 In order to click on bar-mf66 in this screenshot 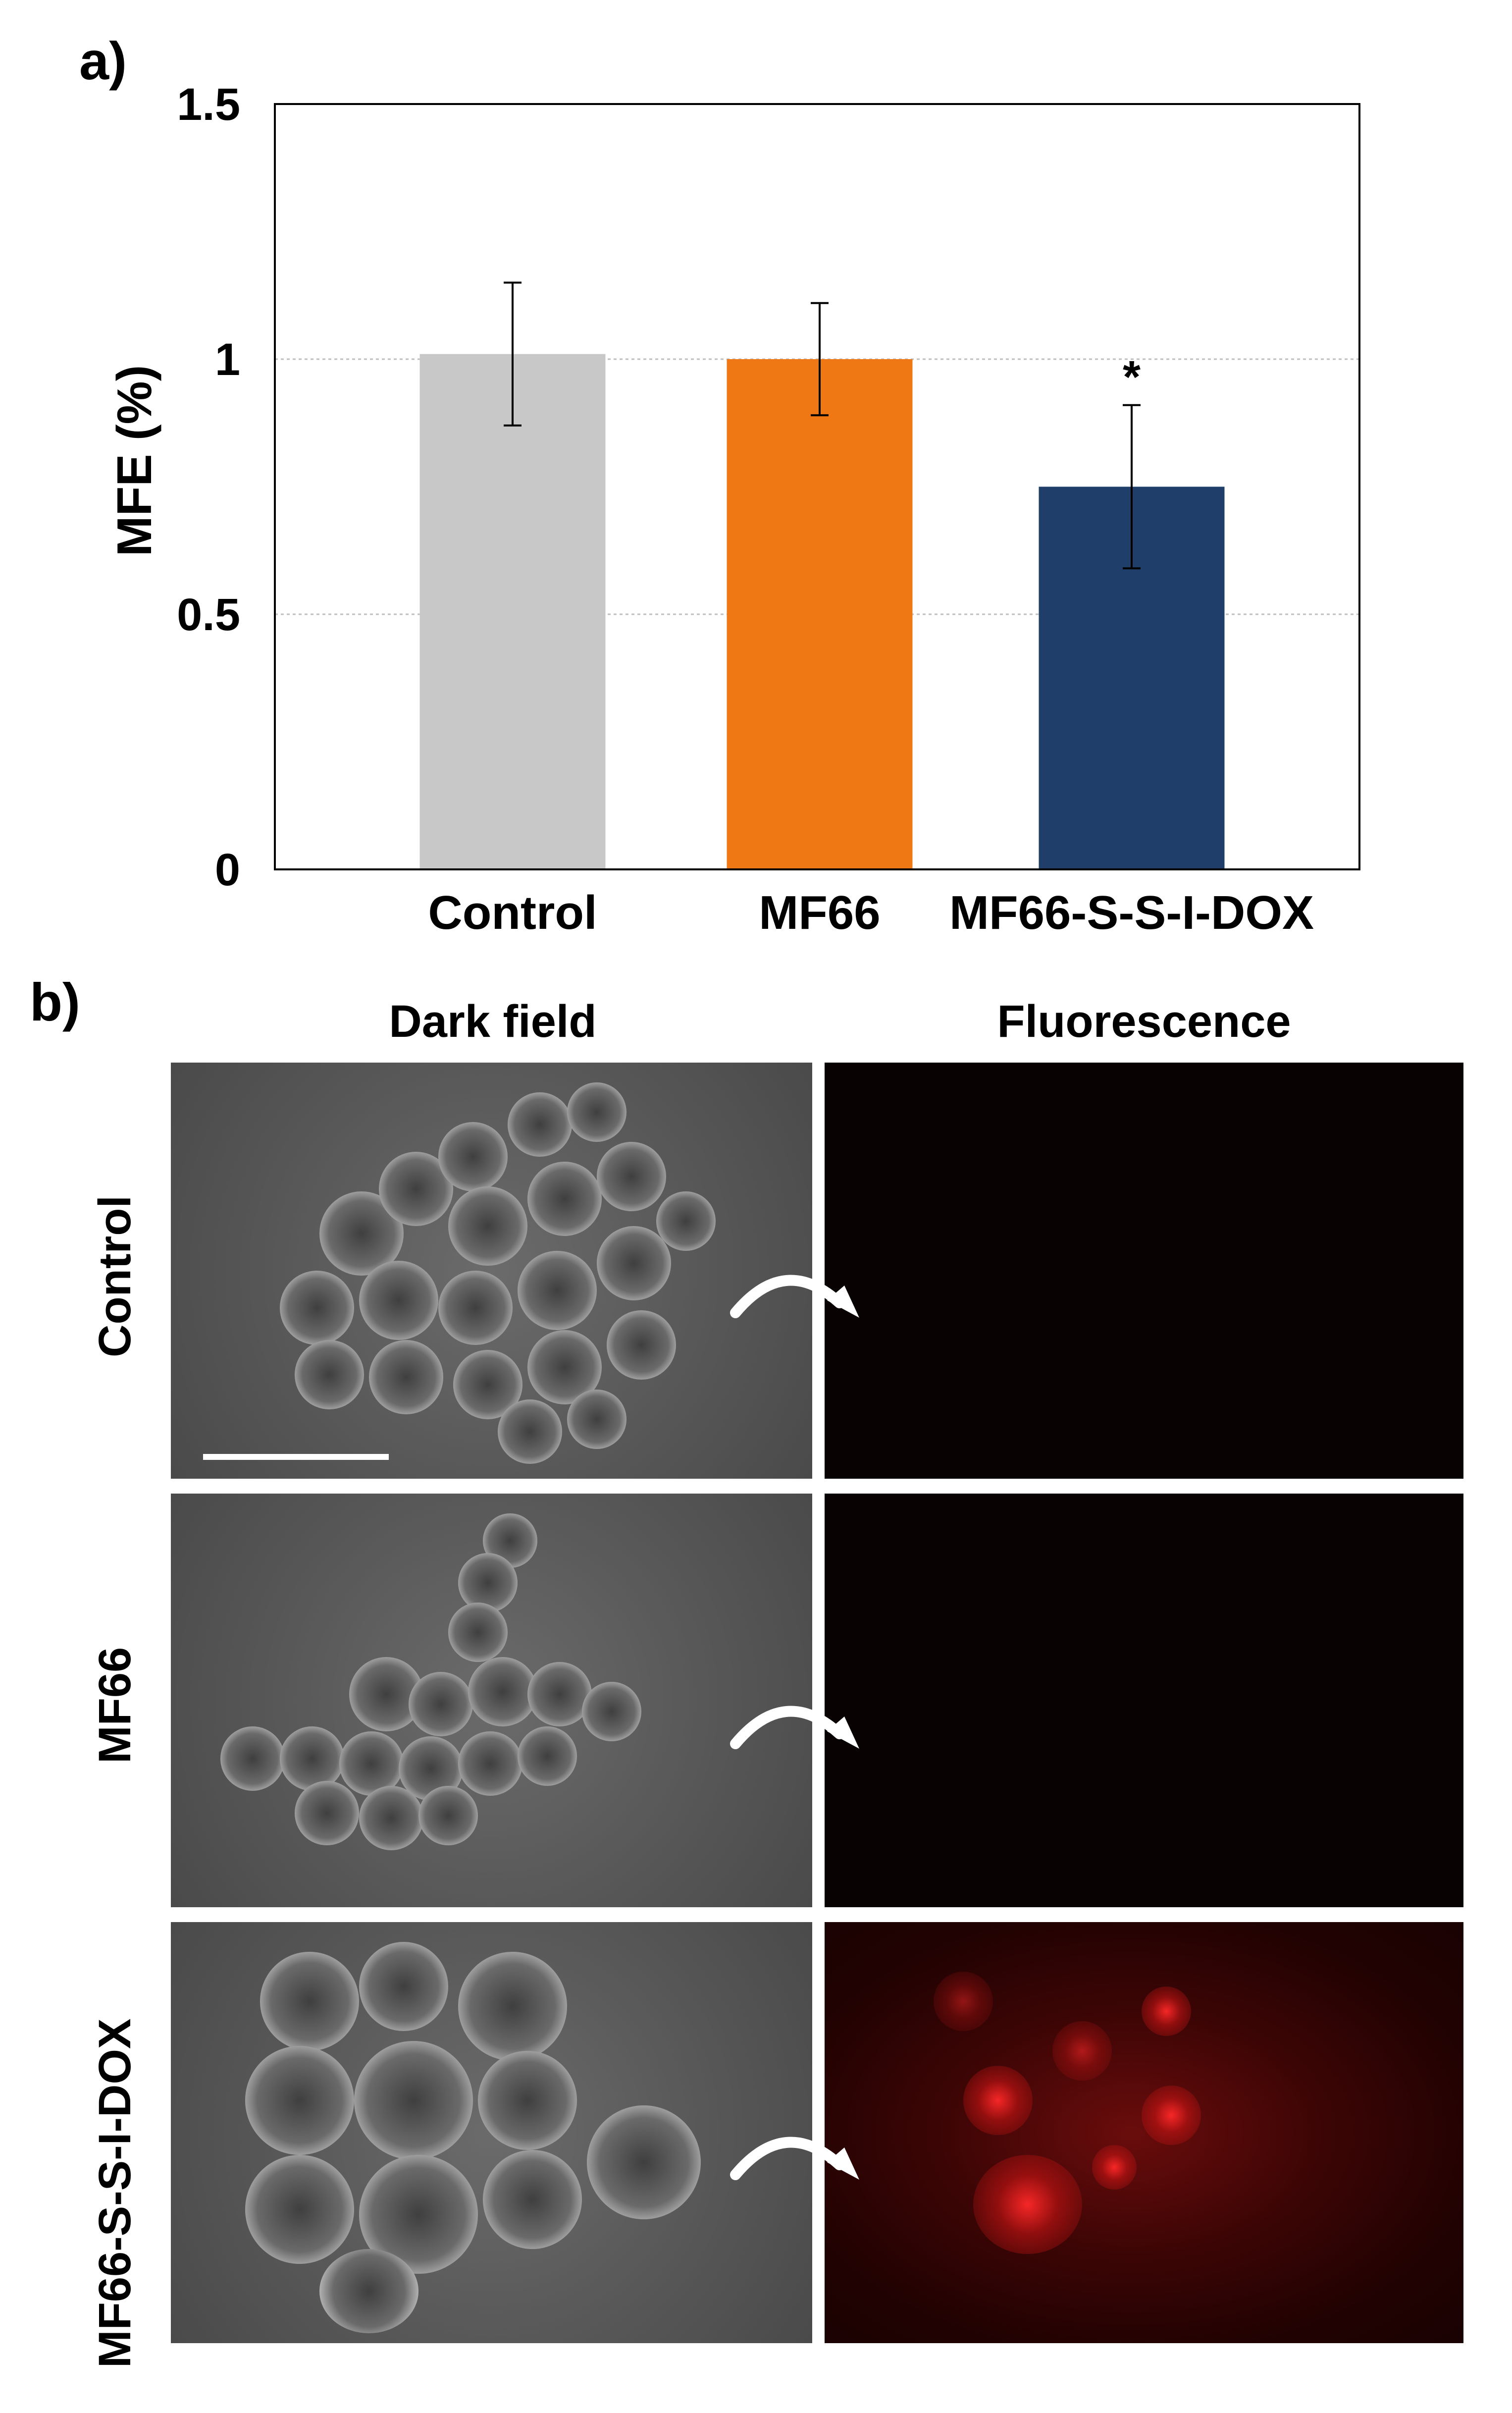, I will do `click(820, 614)`.